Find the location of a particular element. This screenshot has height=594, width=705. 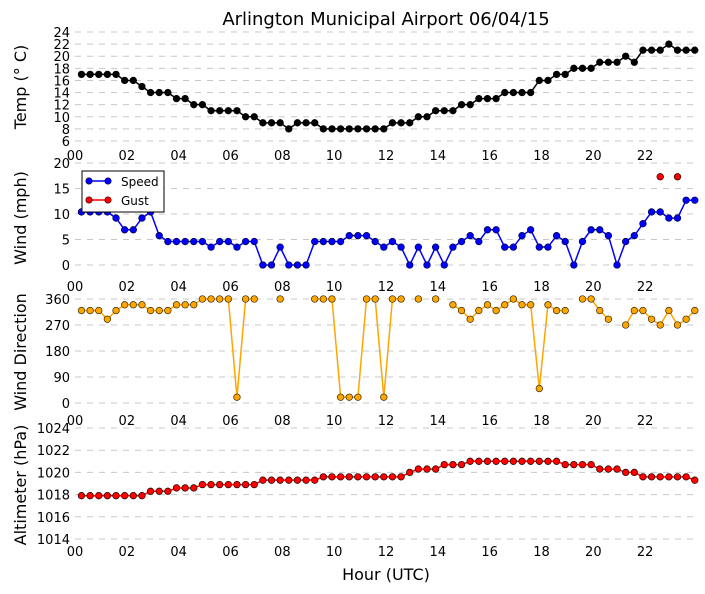

altimeter-xtick-label: 04 is located at coordinates (178, 552).